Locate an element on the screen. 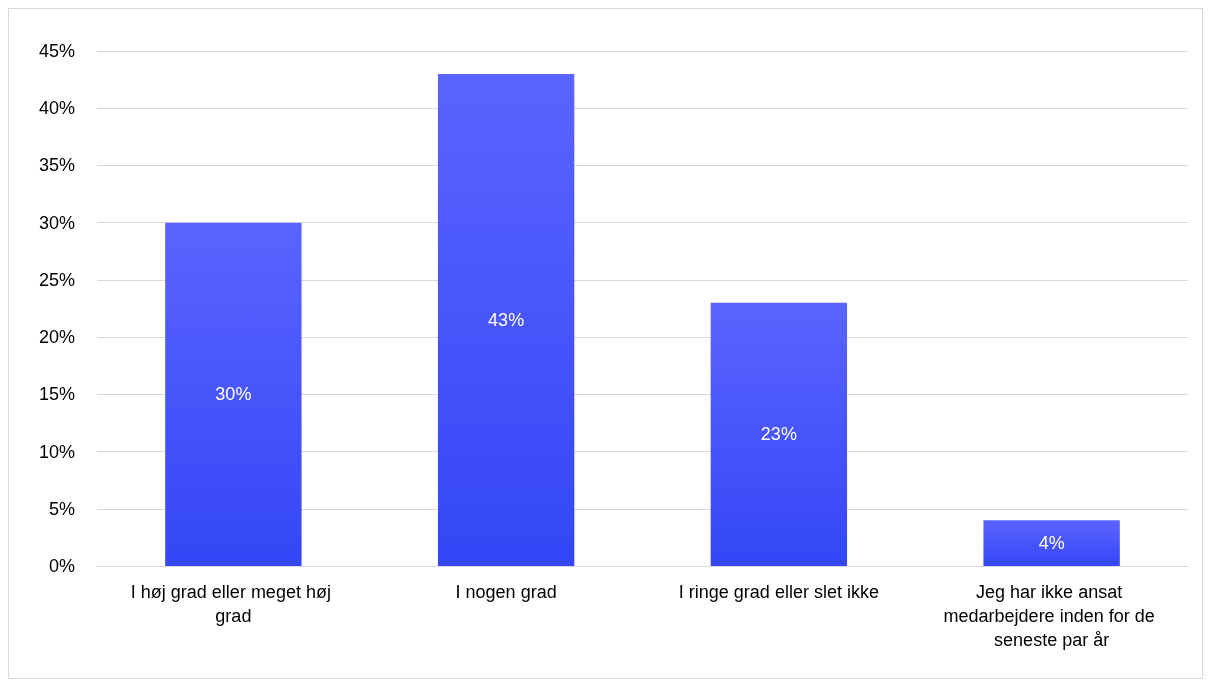 This screenshot has width=1213, height=689. data-label: 43% is located at coordinates (506, 319).